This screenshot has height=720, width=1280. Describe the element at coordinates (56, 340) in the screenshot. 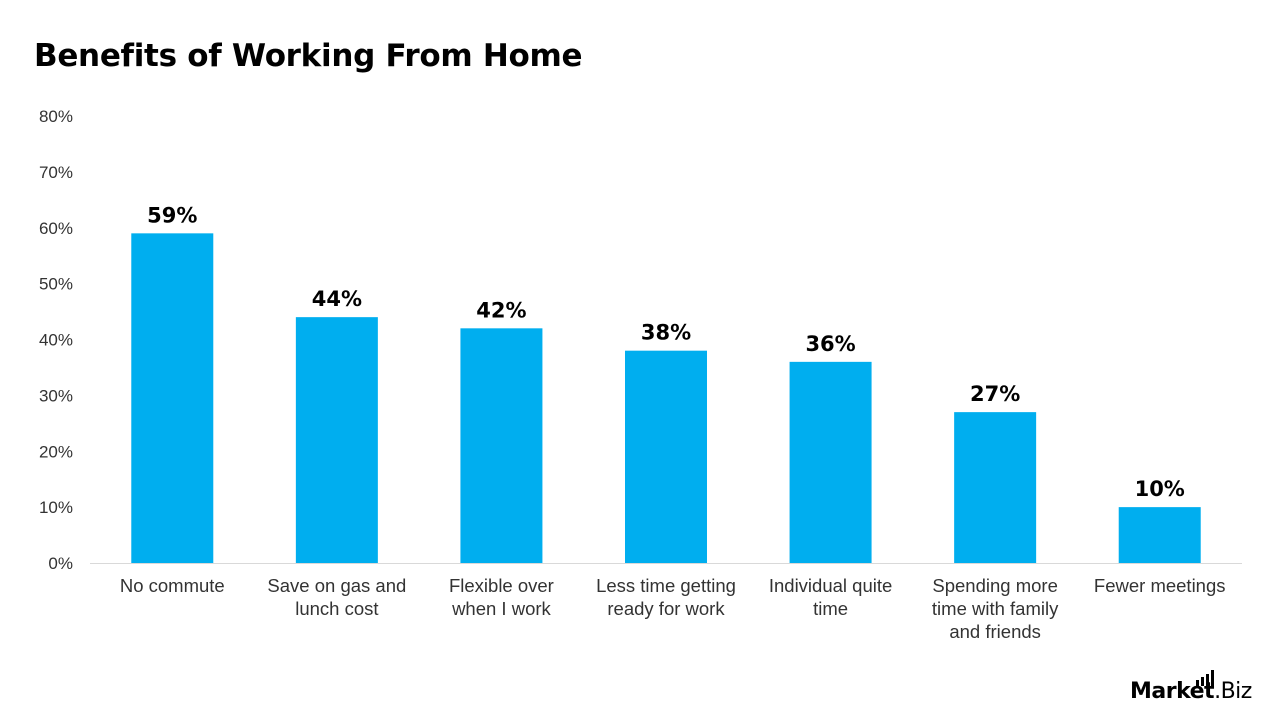

I see `y-tick-label: 40%` at that location.